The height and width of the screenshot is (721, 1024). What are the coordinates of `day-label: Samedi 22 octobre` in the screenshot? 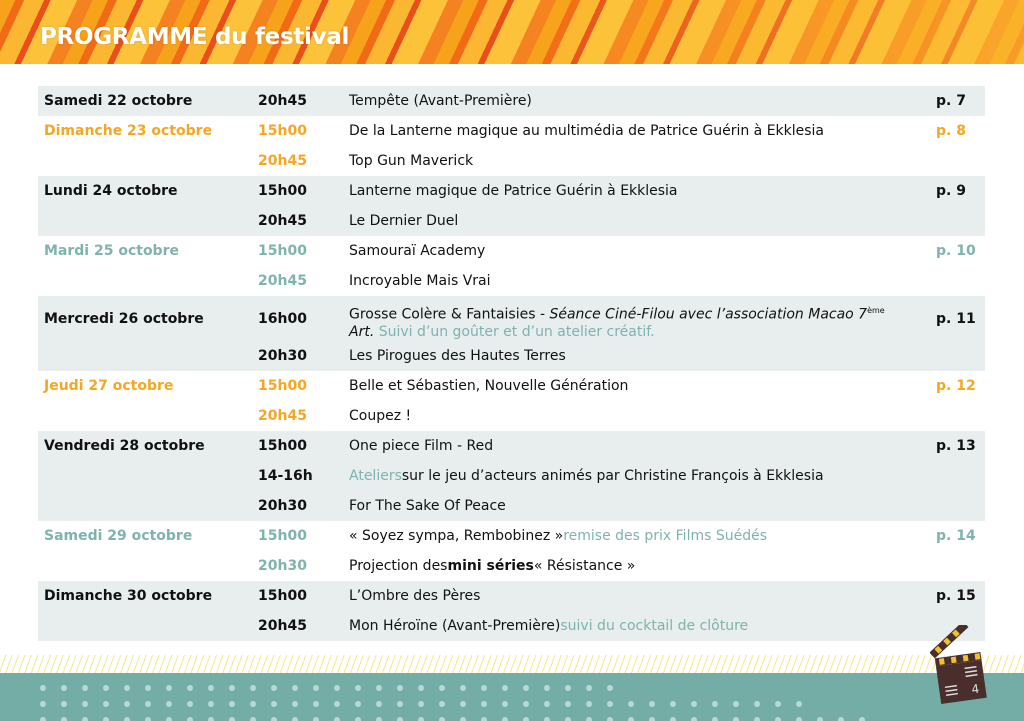 It's located at (118, 101).